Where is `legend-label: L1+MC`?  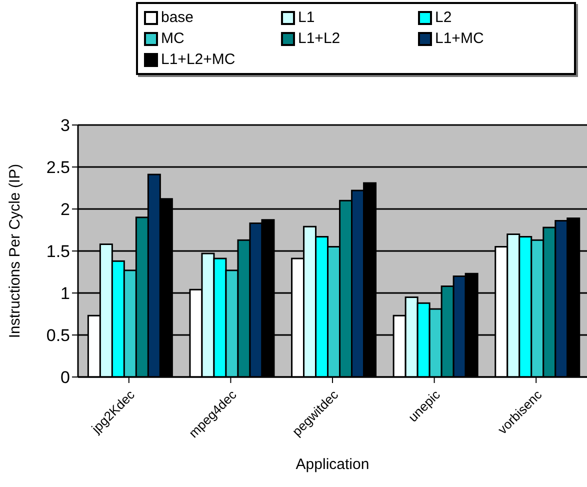 legend-label: L1+MC is located at coordinates (459, 39).